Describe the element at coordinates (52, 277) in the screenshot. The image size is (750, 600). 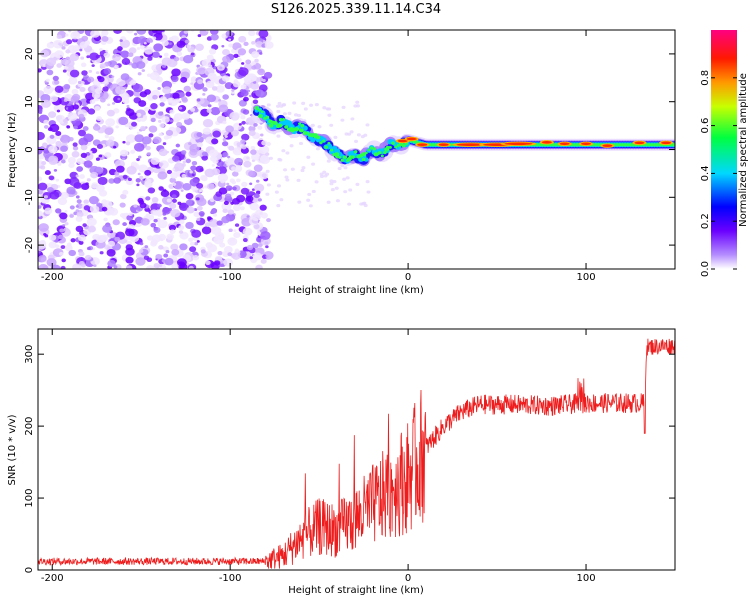
I see `spectrogram-xtick-label: -200` at that location.